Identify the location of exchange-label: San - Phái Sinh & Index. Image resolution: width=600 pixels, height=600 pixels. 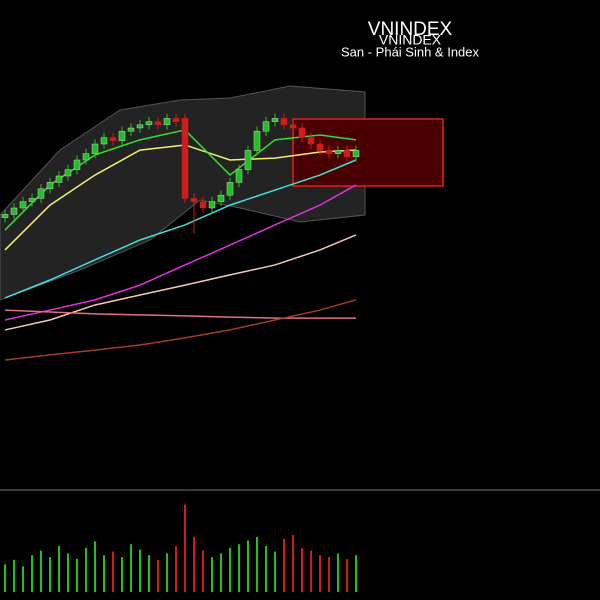
(410, 51).